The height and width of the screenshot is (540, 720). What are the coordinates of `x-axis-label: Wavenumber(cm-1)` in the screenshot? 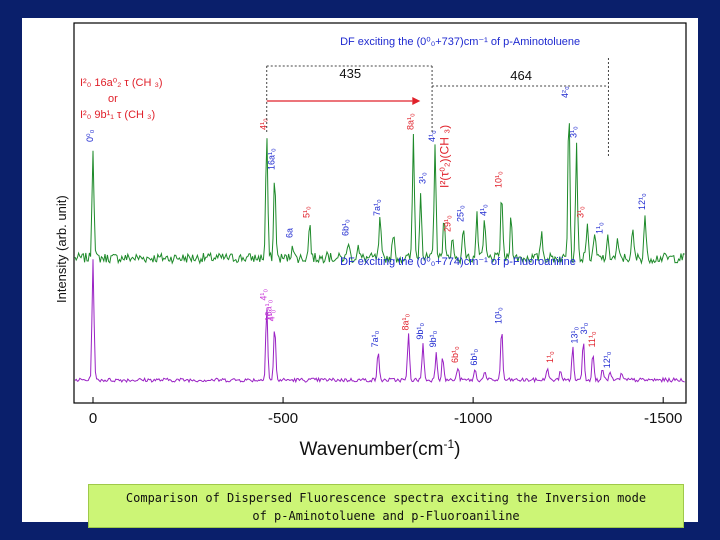 It's located at (380, 448).